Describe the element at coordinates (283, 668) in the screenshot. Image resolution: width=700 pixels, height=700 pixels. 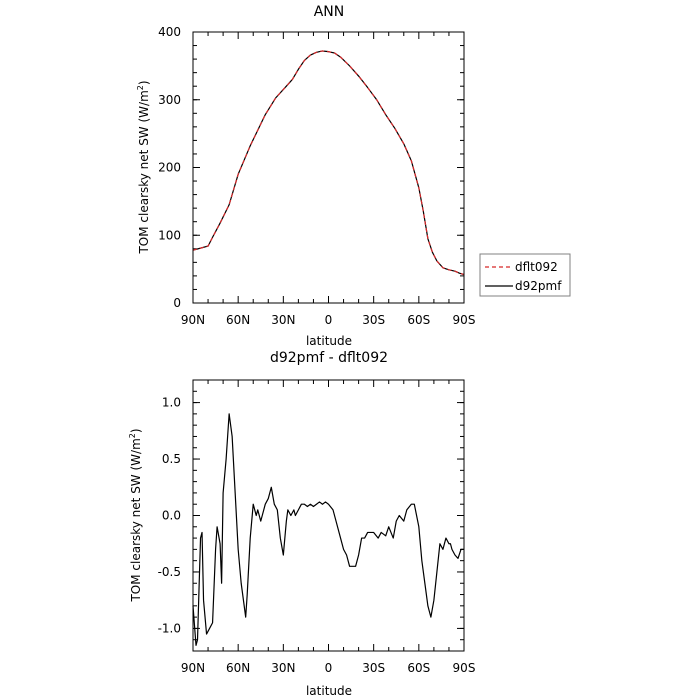
I see `bottom-x-tick-label: 30N` at that location.